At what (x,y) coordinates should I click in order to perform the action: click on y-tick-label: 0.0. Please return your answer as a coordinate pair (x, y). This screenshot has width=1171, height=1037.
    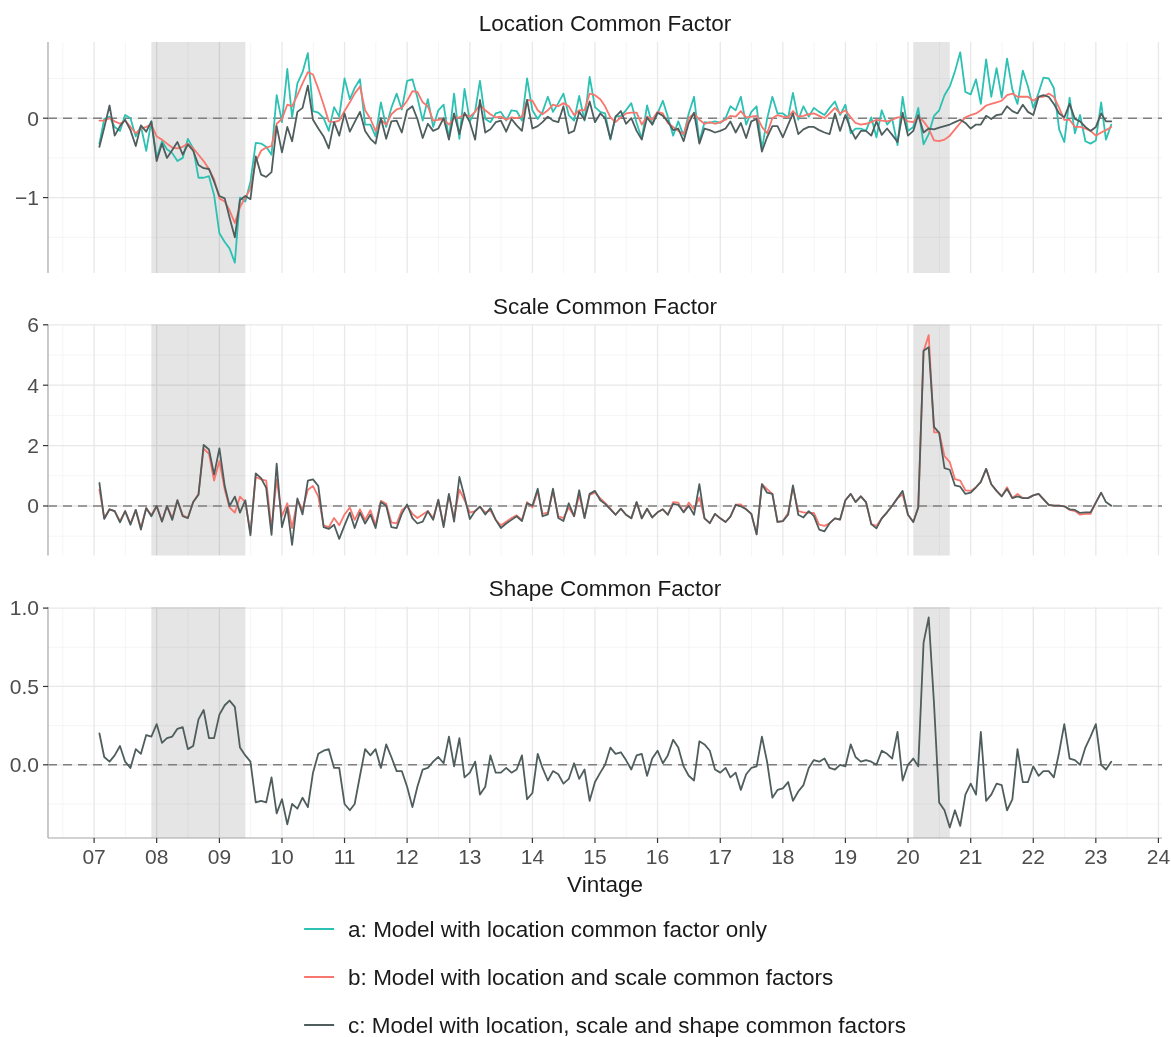
    Looking at the image, I should click on (24, 765).